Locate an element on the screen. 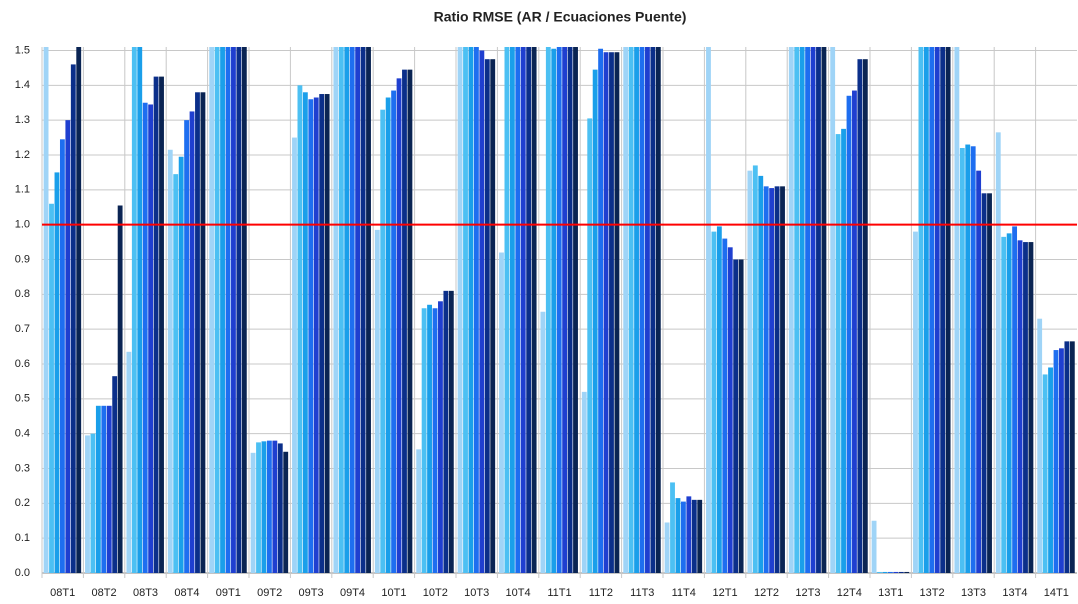  y-tick-label: 1.3 is located at coordinates (22, 120).